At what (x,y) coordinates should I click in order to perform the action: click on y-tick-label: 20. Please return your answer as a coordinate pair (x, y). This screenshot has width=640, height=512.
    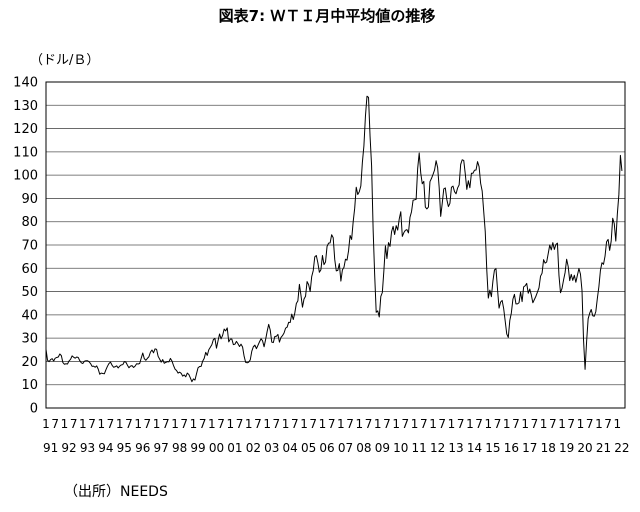
    Looking at the image, I should click on (29, 362).